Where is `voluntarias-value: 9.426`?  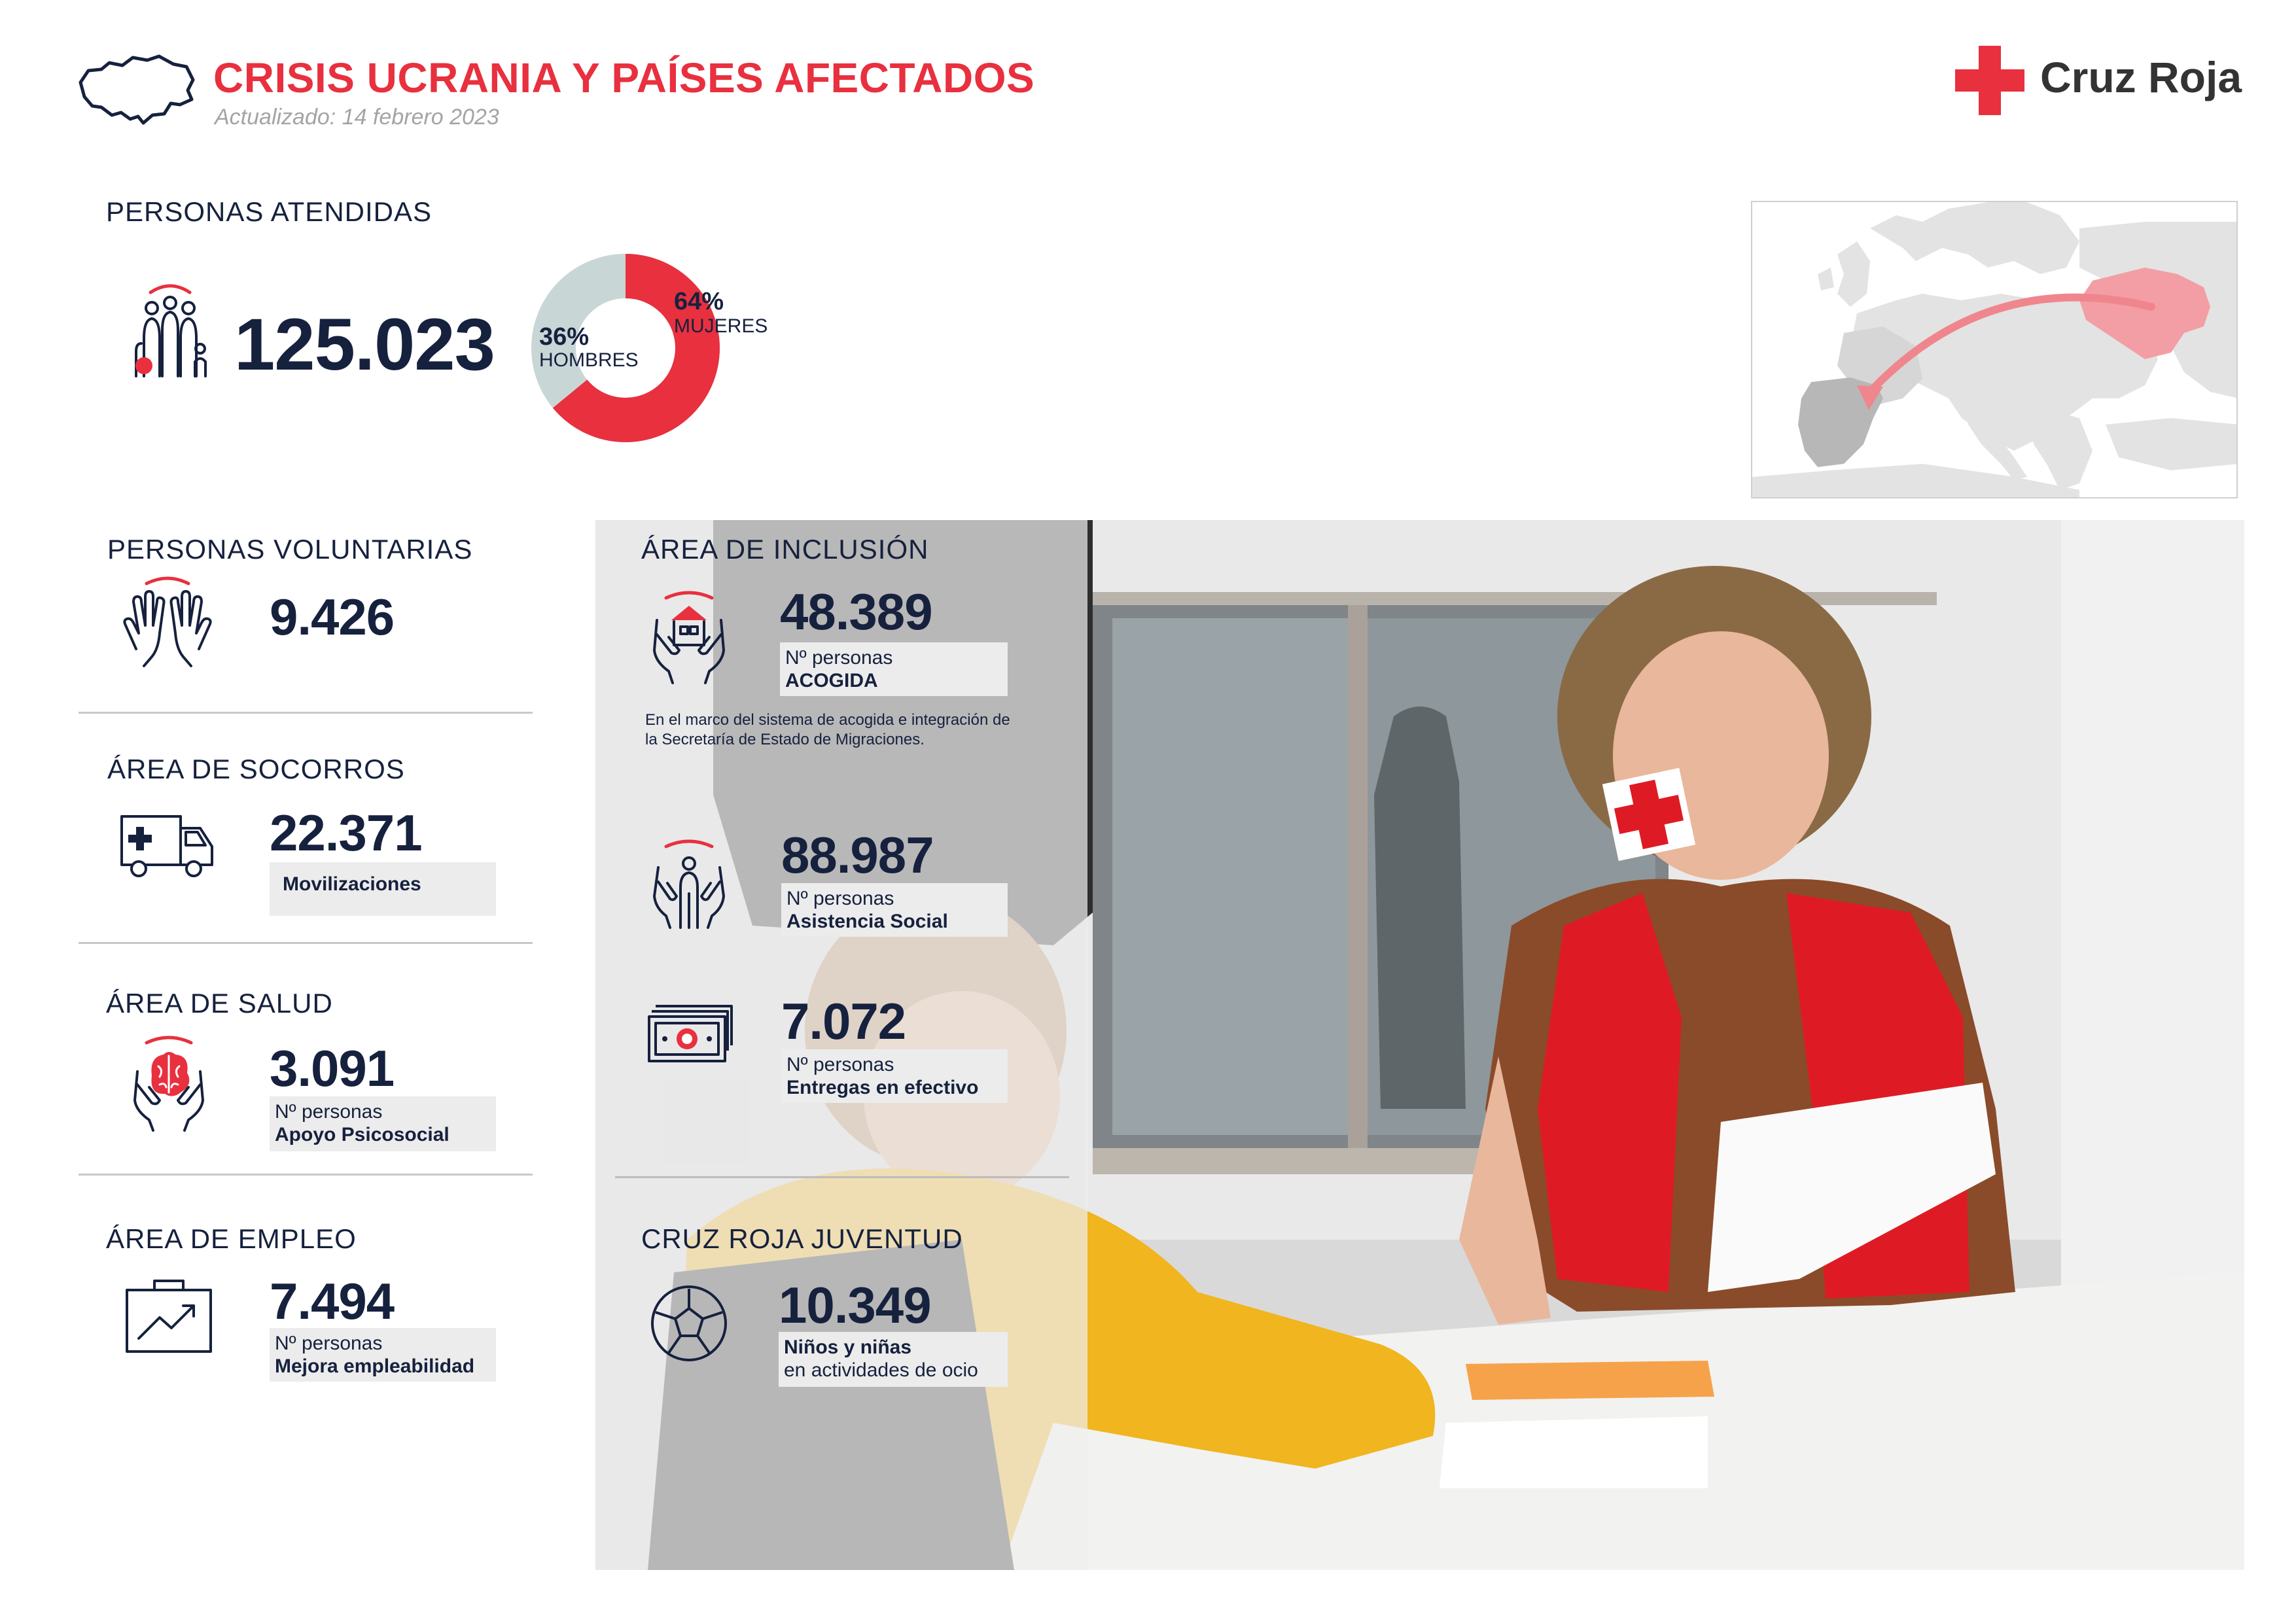 voluntarias-value: 9.426 is located at coordinates (332, 617).